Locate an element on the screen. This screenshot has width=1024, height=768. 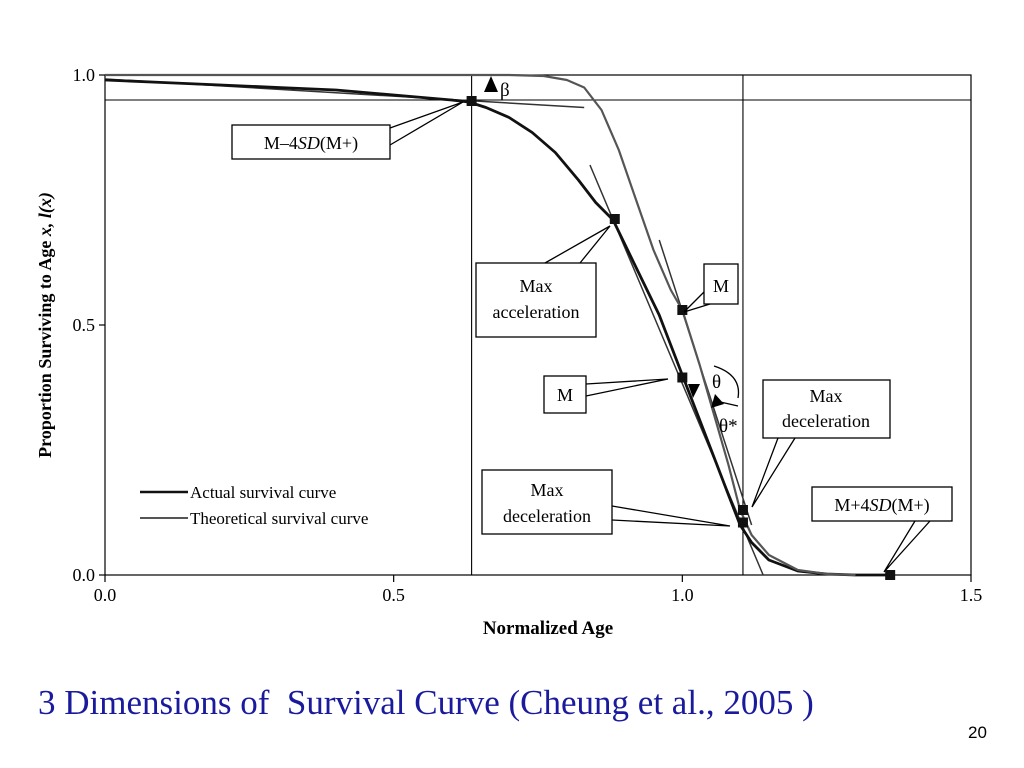
y-axis-title: Proportion Surviving to Age x, l(x) is located at coordinates (45, 325).